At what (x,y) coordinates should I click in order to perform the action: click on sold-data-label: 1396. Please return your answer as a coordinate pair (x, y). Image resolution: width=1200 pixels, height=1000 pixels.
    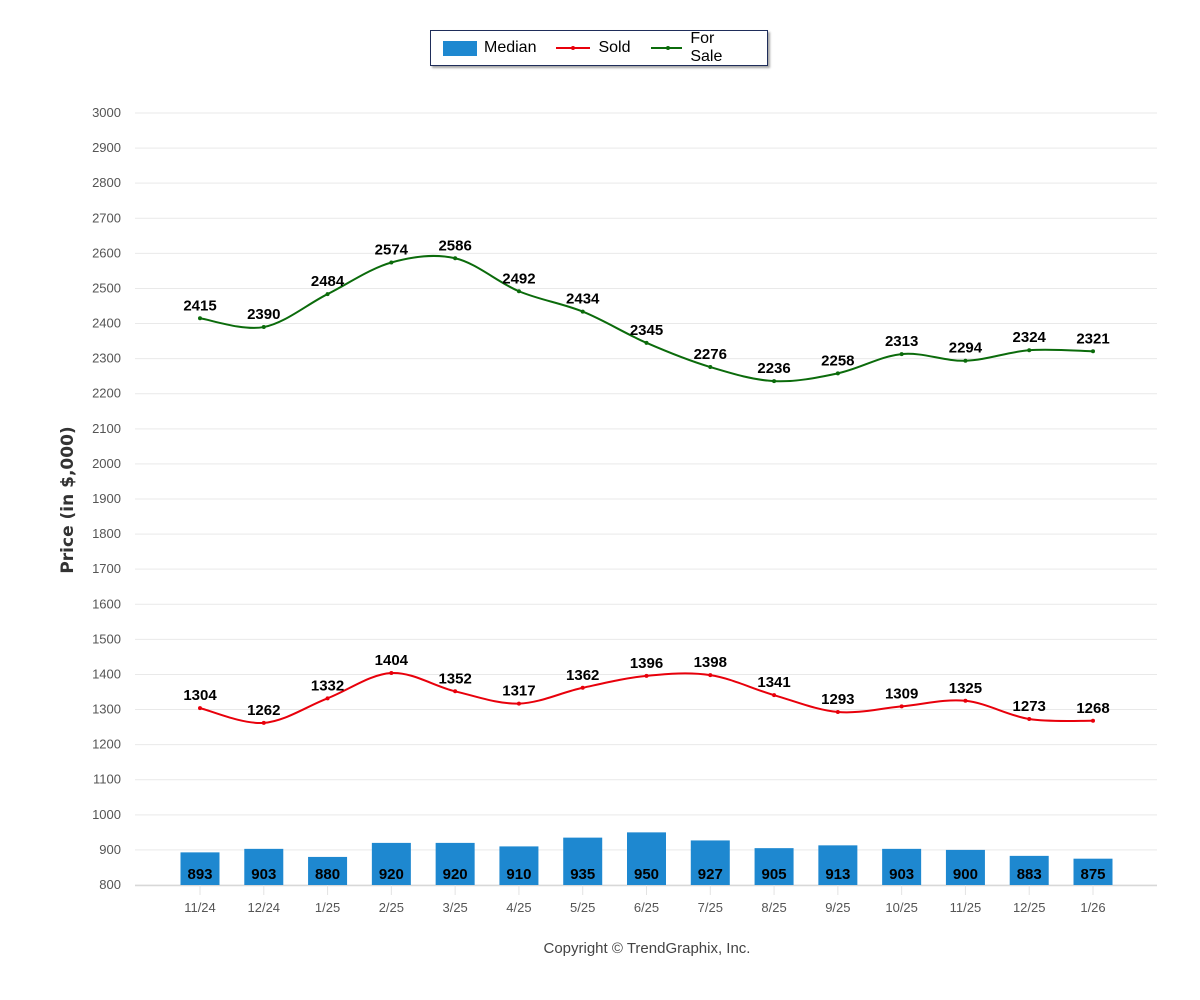
    Looking at the image, I should click on (646, 663).